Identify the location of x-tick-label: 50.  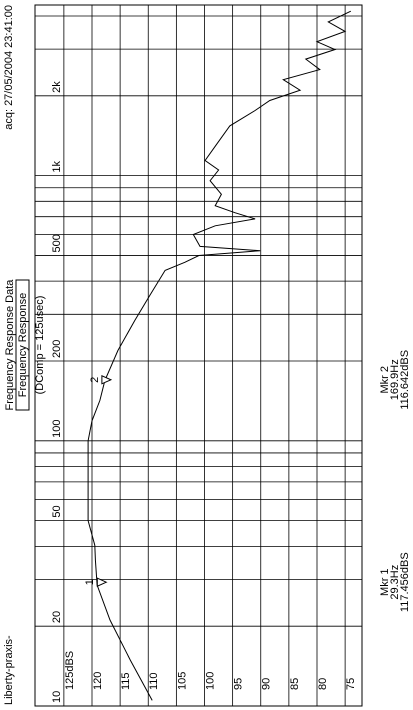
(57, 511).